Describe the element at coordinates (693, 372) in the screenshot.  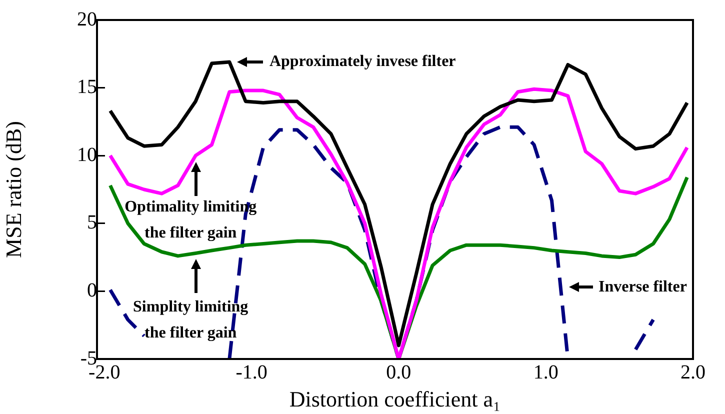
I see `x-tick-label: 2.0` at that location.